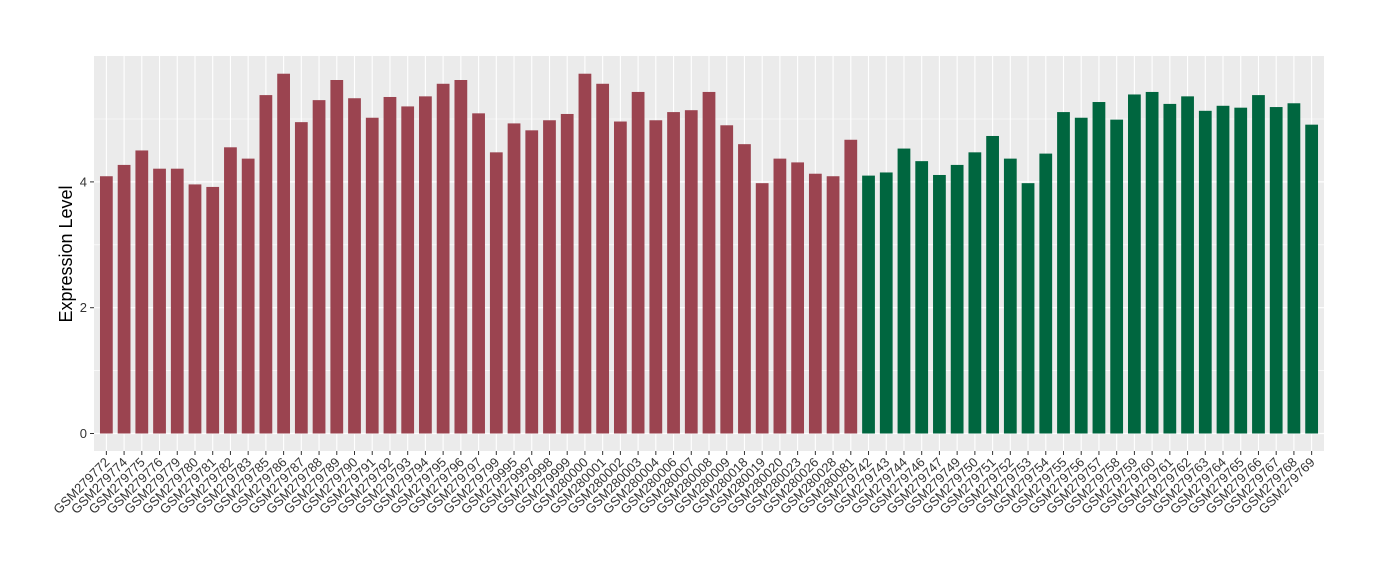 This screenshot has height=580, width=1380. Describe the element at coordinates (798, 298) in the screenshot. I see `bar-GSM280023` at that location.